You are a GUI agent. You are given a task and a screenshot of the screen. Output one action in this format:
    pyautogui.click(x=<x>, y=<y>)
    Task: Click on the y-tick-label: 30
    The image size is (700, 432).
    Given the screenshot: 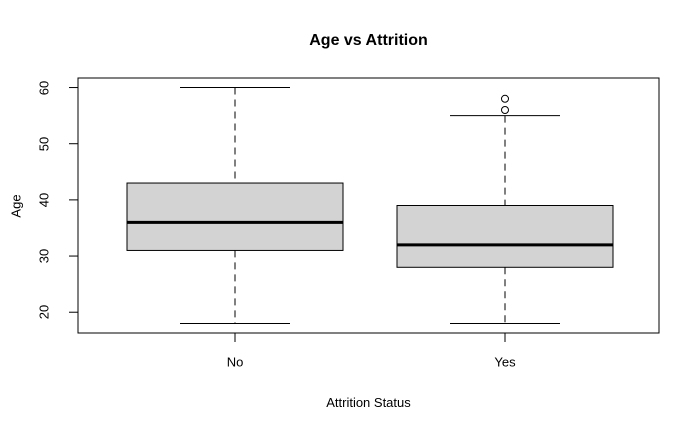 What is the action you would take?
    pyautogui.click(x=44, y=256)
    